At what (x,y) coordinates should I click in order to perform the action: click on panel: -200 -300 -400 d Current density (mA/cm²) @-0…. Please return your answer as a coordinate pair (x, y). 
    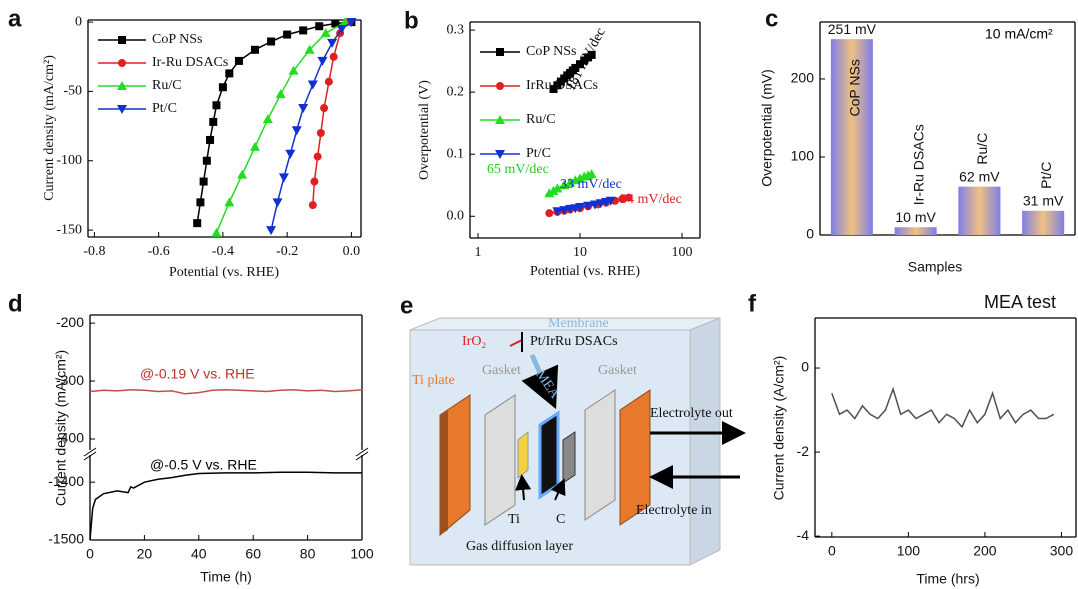
    Looking at the image, I should click on (185, 398).